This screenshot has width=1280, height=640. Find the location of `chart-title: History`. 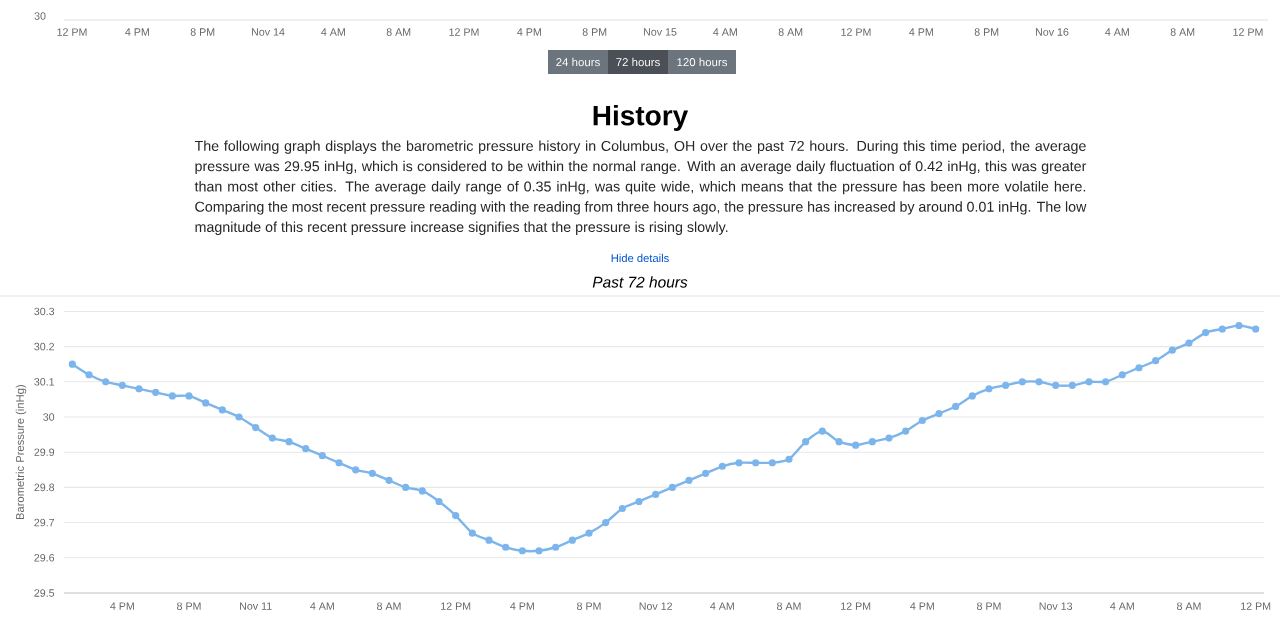

chart-title: History is located at coordinates (641, 118).